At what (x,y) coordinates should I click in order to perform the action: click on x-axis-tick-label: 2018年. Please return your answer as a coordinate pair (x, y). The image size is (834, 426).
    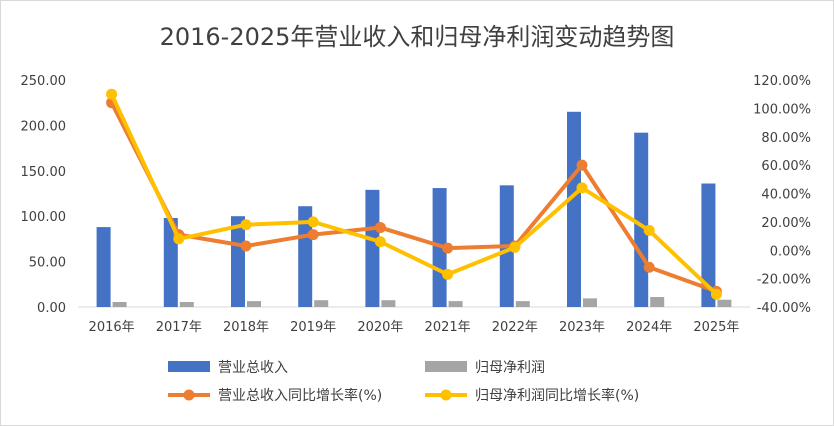
    Looking at the image, I should click on (246, 327).